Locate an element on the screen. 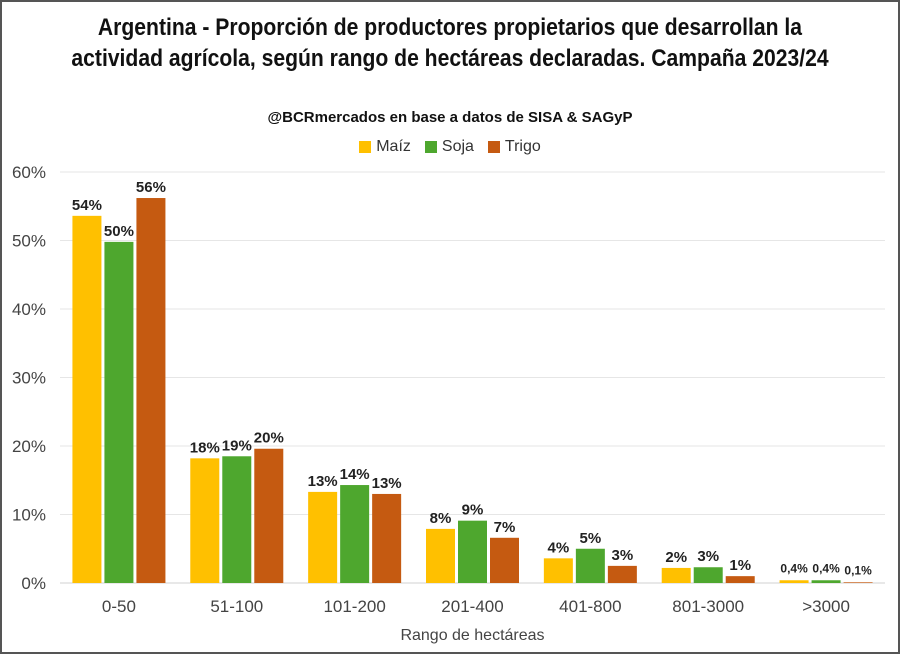 Image resolution: width=900 pixels, height=654 pixels. legend-item-maíz: Maíz is located at coordinates (385, 147).